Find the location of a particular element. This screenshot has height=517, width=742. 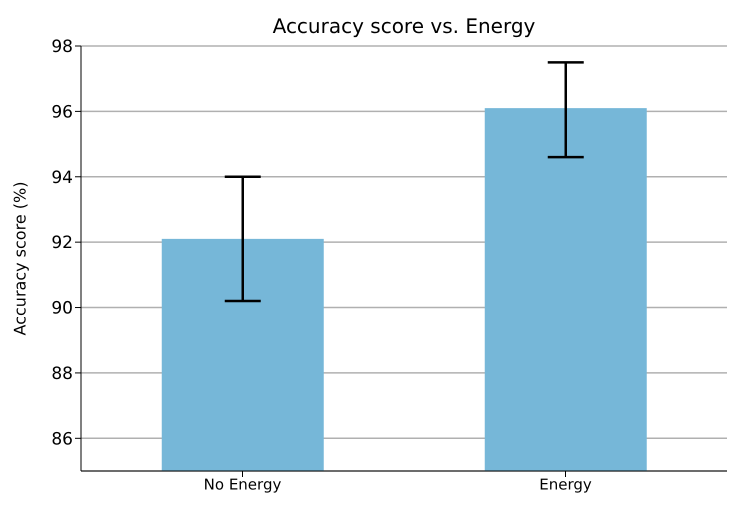

y-tick-label: 86 is located at coordinates (62, 439).